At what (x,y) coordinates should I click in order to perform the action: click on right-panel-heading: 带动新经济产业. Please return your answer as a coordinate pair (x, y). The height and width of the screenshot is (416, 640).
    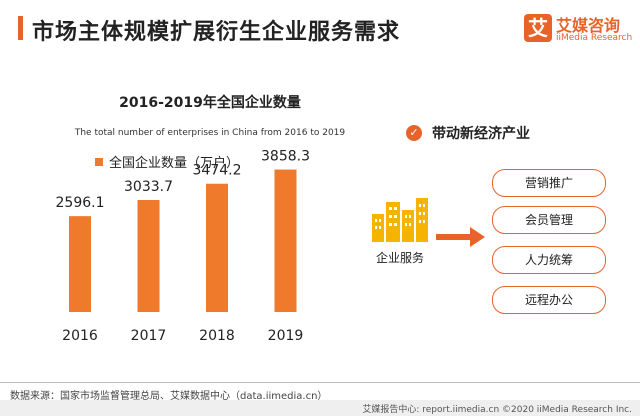
    Looking at the image, I should click on (481, 134).